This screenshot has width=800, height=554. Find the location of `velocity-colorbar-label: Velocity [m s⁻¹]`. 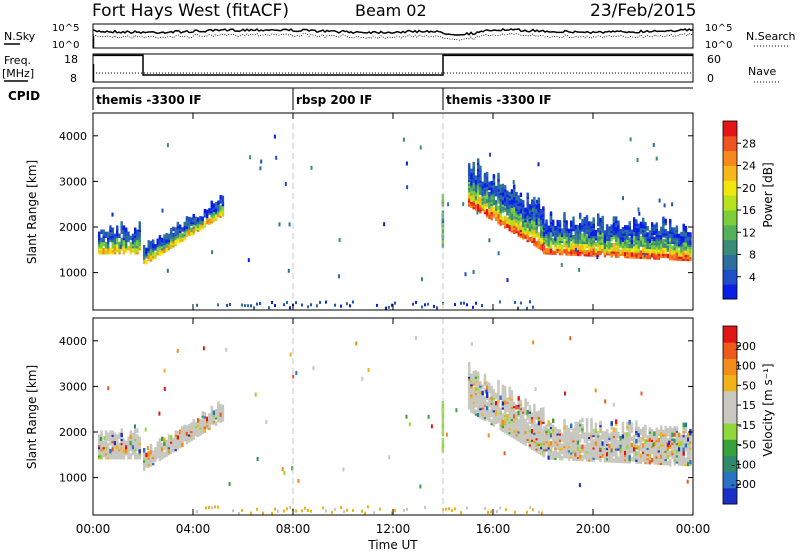

velocity-colorbar-label: Velocity [m s⁻¹] is located at coordinates (768, 409).